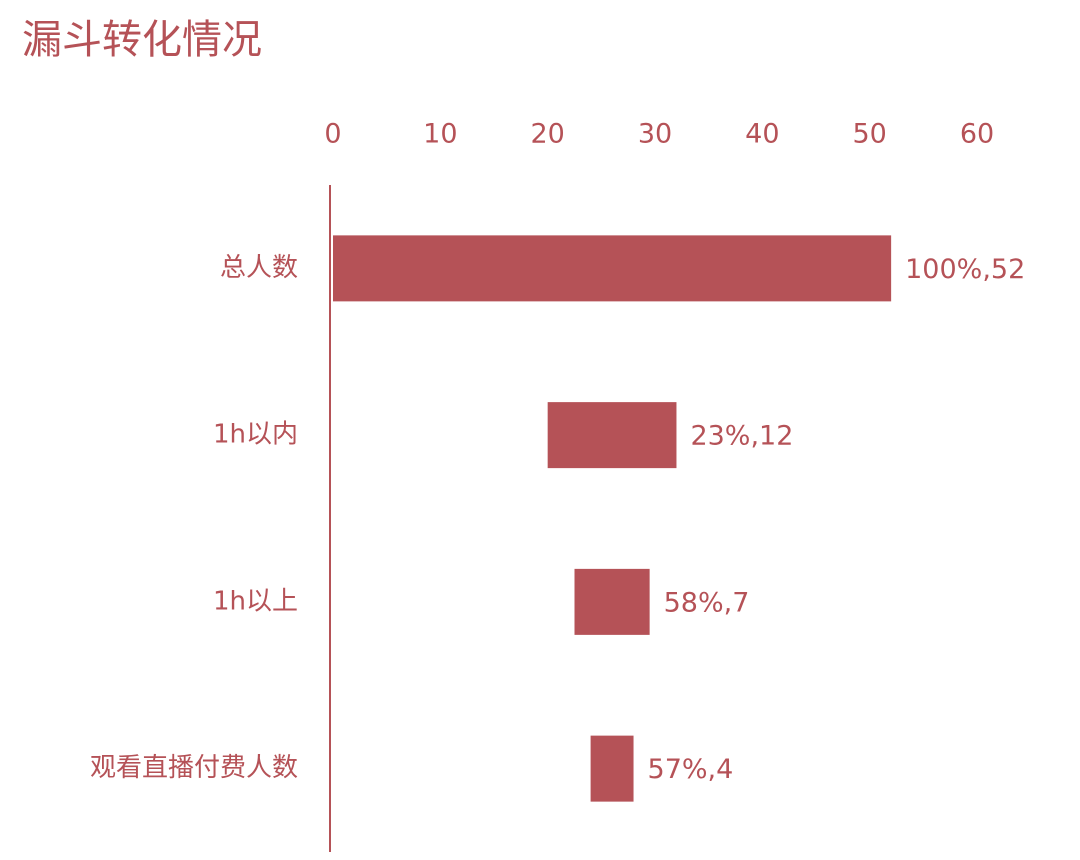  What do you see at coordinates (142, 40) in the screenshot?
I see `chart-title: 漏斗转化情况` at bounding box center [142, 40].